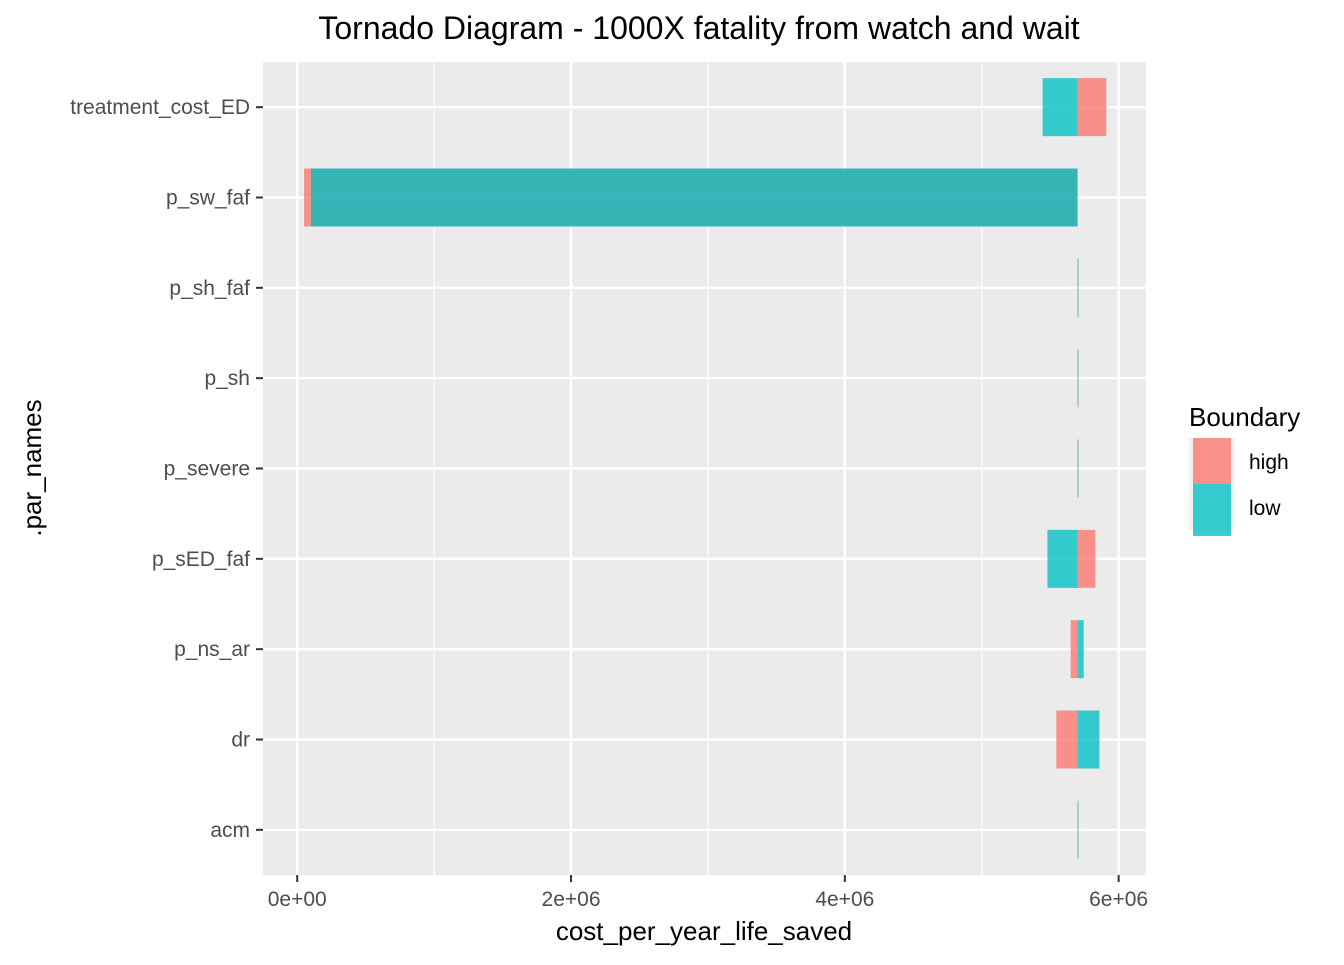 The width and height of the screenshot is (1344, 965). I want to click on legend-key-high, so click(1212, 464).